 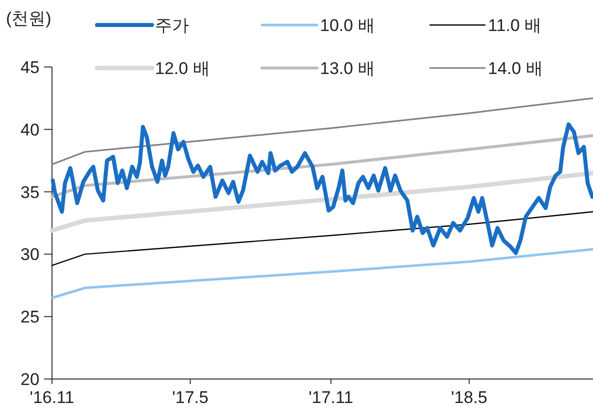 I want to click on legend-label: 13.0 배, so click(x=347, y=68).